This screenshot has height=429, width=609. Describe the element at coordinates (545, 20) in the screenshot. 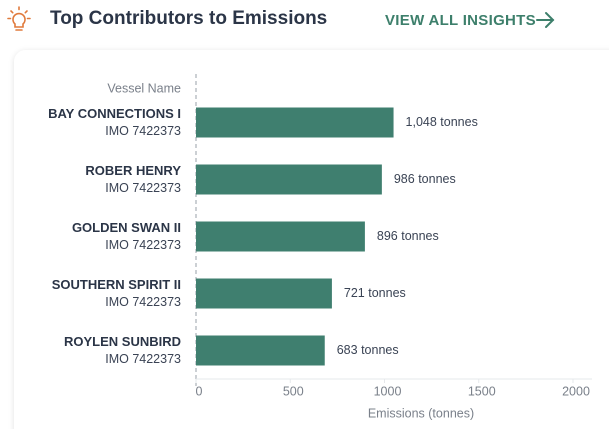

I see `link-arrow` at that location.